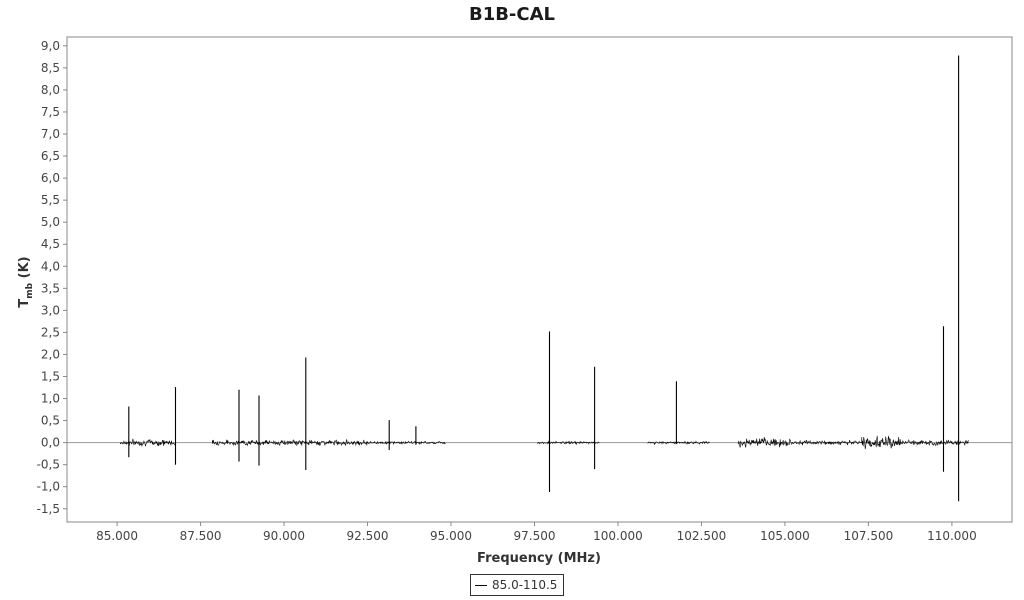 Image resolution: width=1024 pixels, height=600 pixels. I want to click on y-axis-title: Tmb (K), so click(26, 281).